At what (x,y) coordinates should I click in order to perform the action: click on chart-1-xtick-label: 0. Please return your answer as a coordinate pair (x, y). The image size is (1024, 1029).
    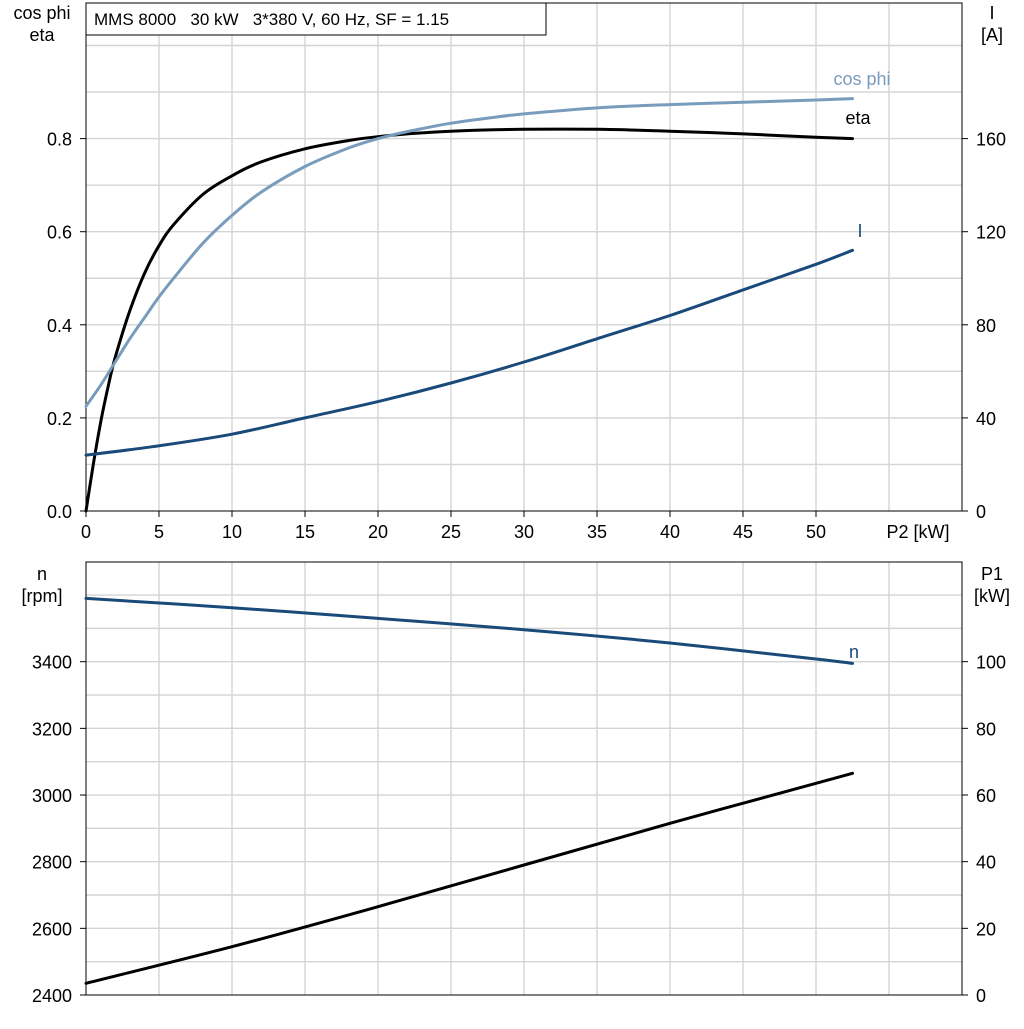
    Looking at the image, I should click on (86, 532).